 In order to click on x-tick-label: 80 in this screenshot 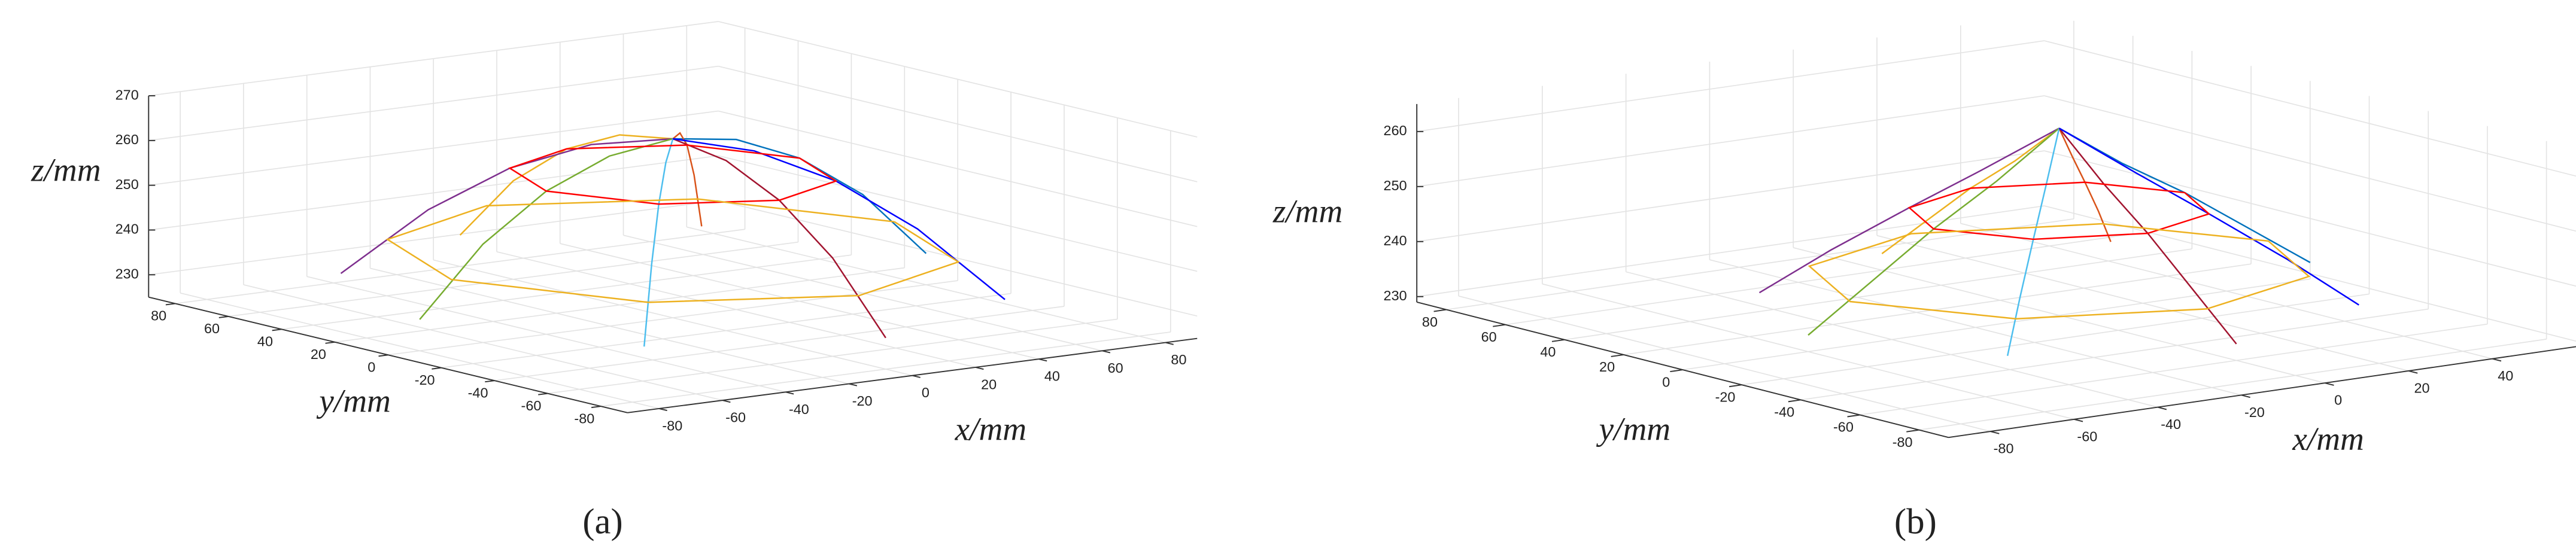, I will do `click(1178, 359)`.